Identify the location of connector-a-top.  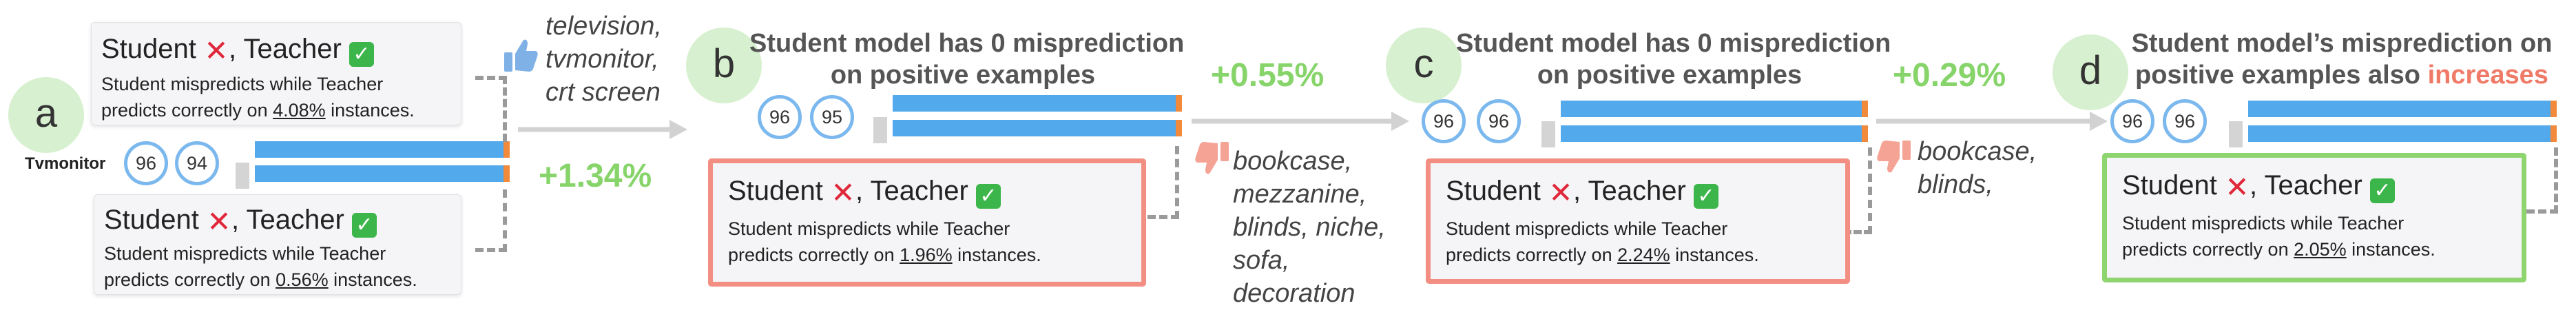
(491, 109).